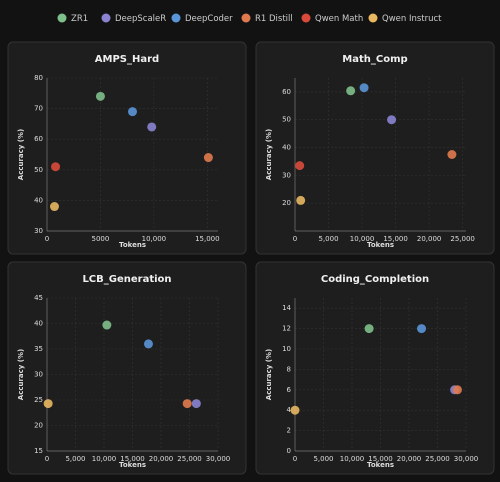 This screenshot has height=482, width=500. Describe the element at coordinates (38, 78) in the screenshot. I see `y-tick-label: 80` at that location.